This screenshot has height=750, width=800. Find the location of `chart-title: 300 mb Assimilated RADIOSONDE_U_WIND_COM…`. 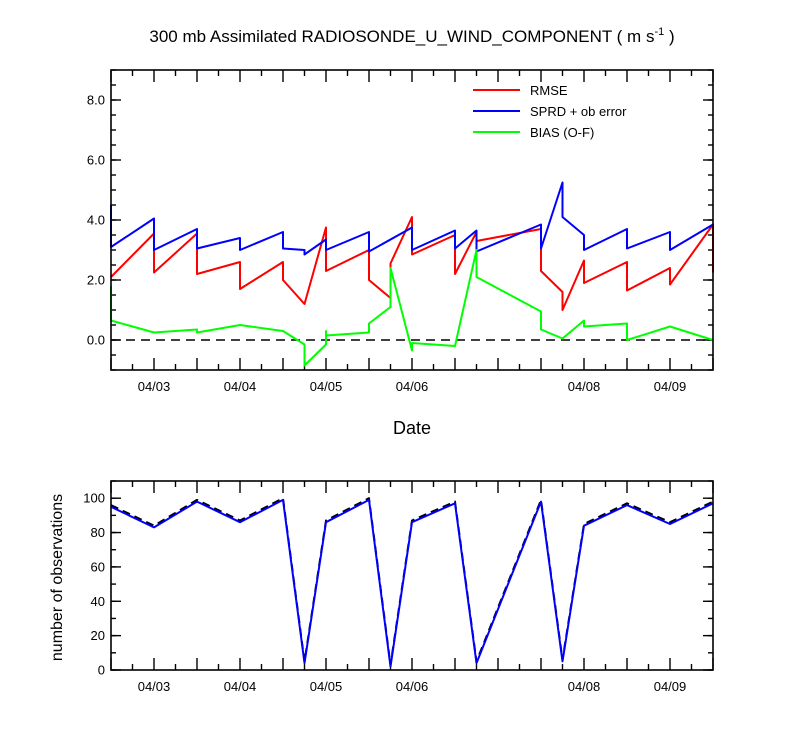

chart-title: 300 mb Assimilated RADIOSONDE_U_WIND_COM… is located at coordinates (411, 36).